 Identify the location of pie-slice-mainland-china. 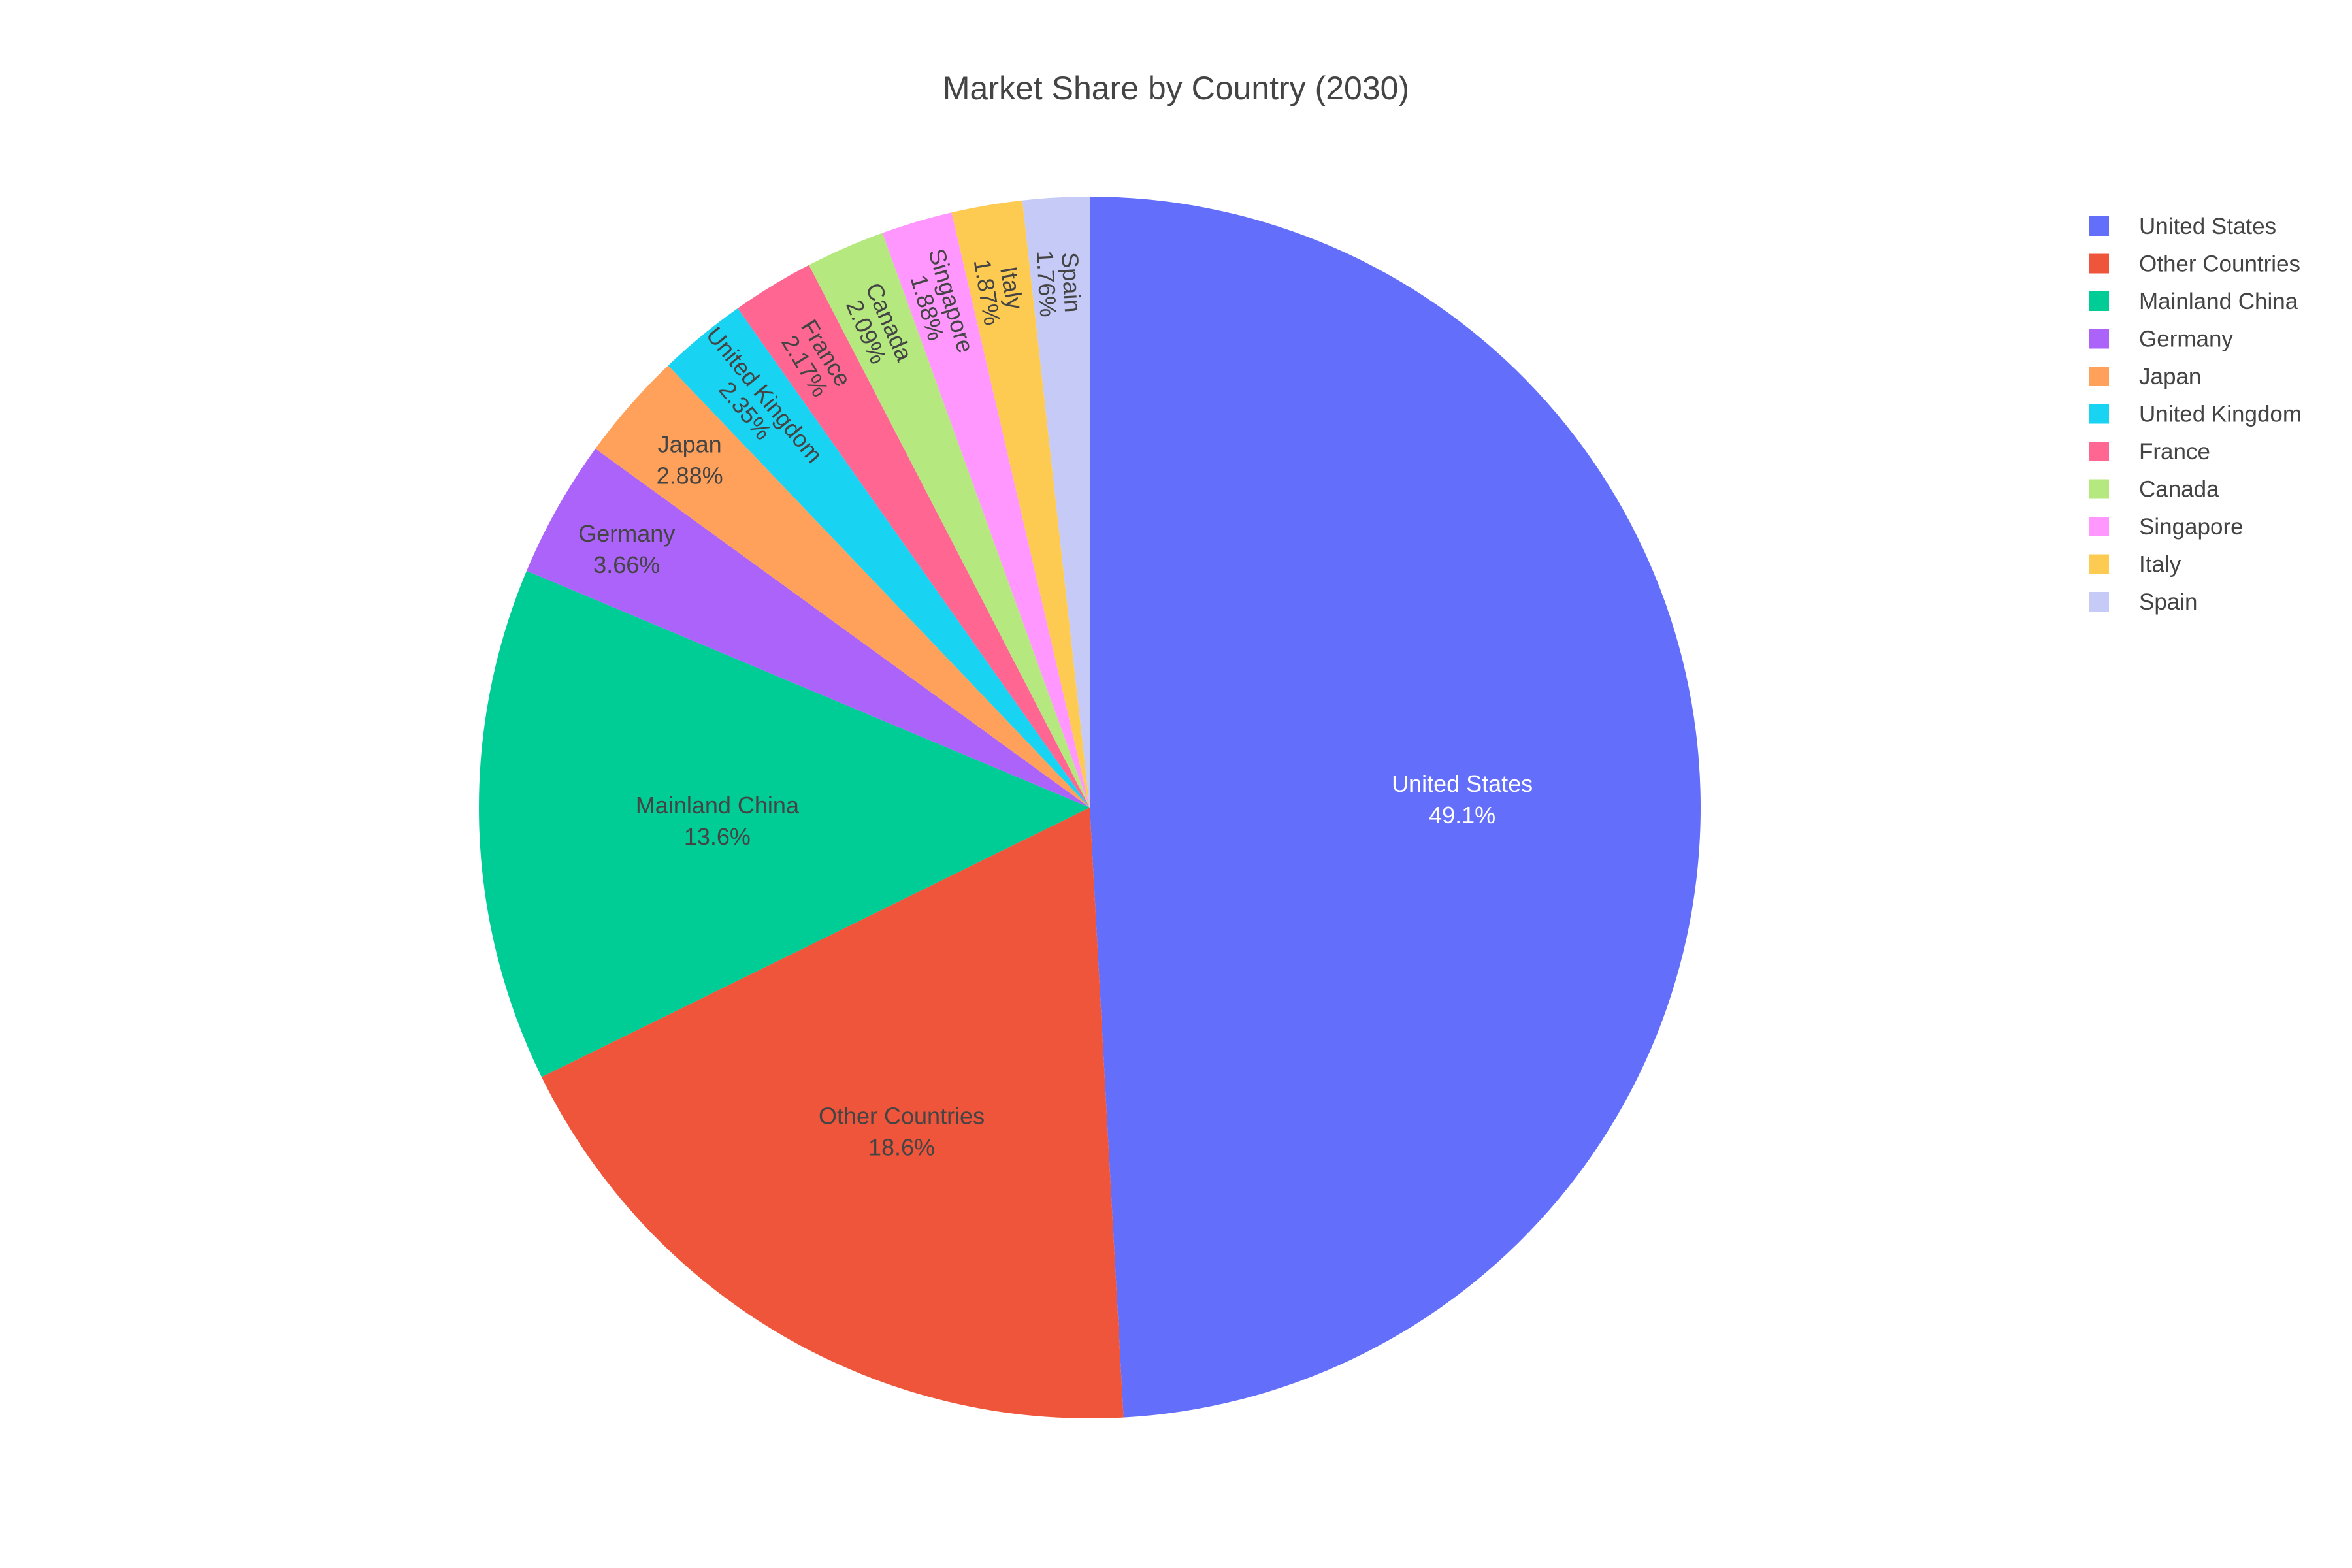
(784, 823).